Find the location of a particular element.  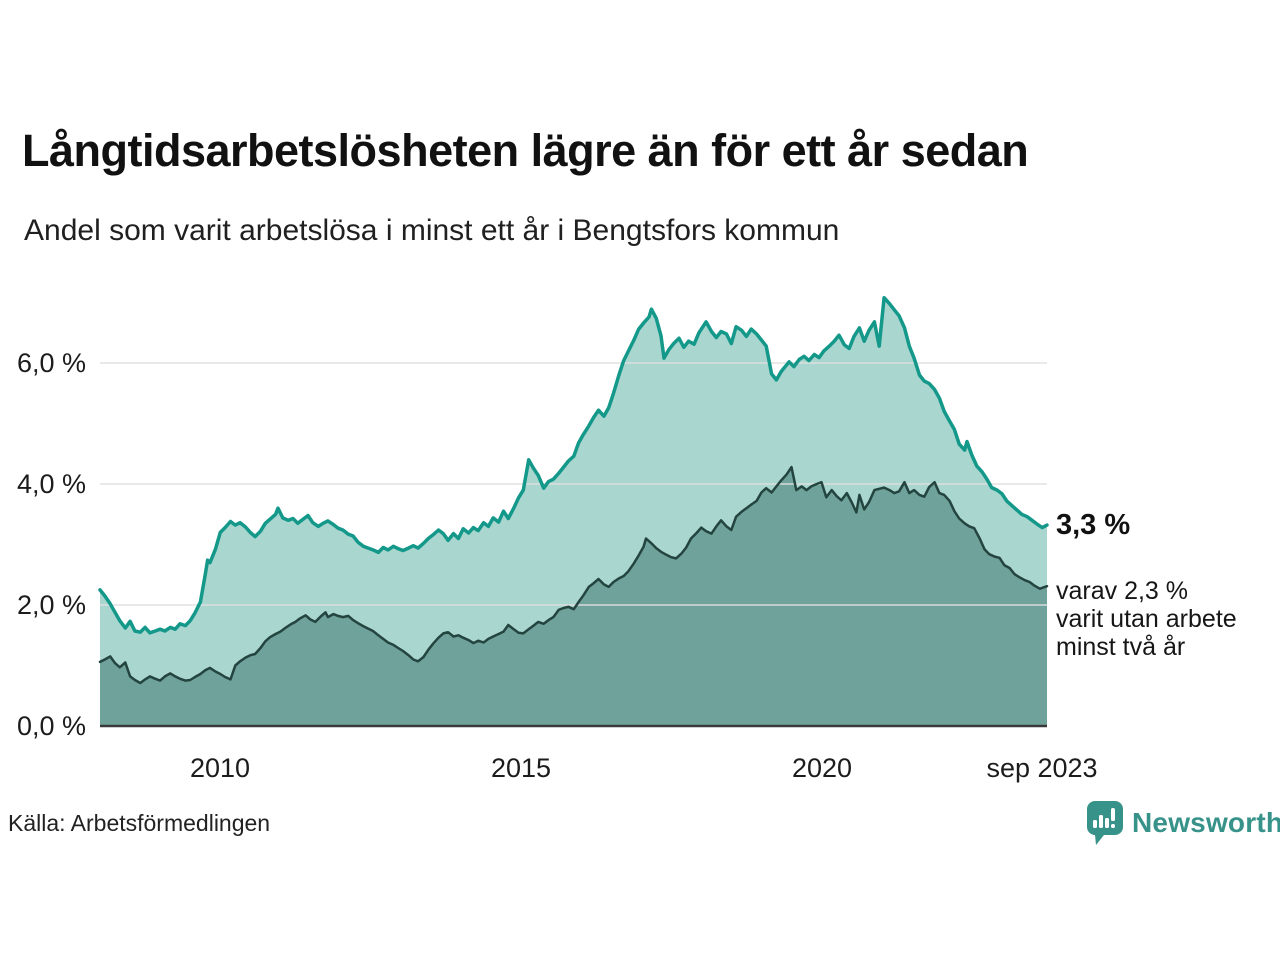

latest-value-label: 3,3 % is located at coordinates (1093, 525).